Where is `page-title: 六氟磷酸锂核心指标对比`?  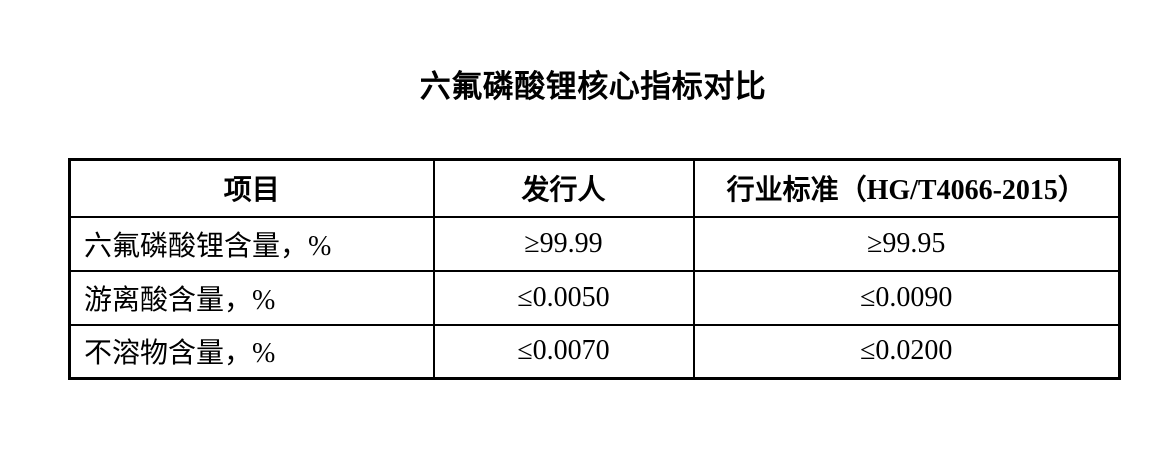
page-title: 六氟磷酸锂核心指标对比 is located at coordinates (593, 86).